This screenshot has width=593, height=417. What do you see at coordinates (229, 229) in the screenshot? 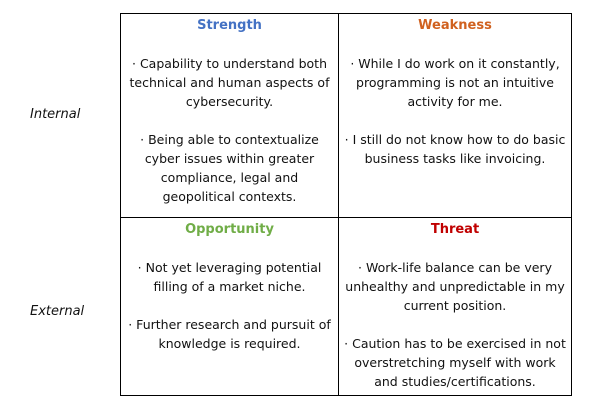
I see `opportunity-heading: Opportunity` at bounding box center [229, 229].